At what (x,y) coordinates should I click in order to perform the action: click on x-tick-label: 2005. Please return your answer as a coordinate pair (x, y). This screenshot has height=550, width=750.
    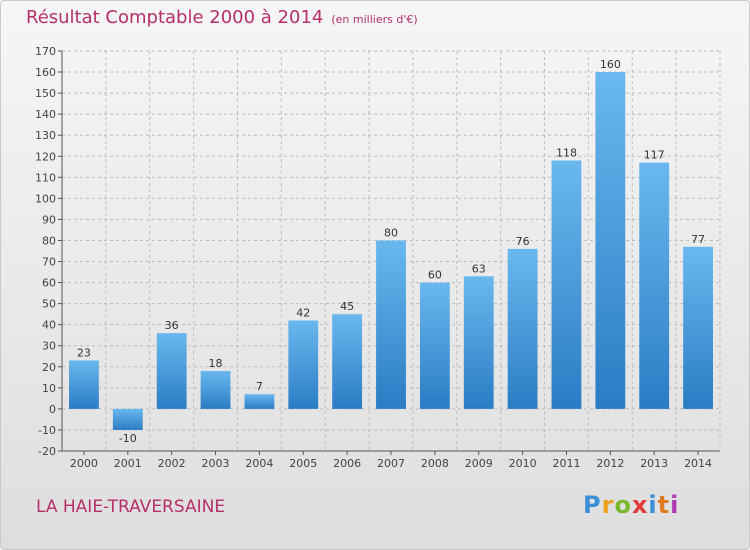
    Looking at the image, I should click on (303, 463).